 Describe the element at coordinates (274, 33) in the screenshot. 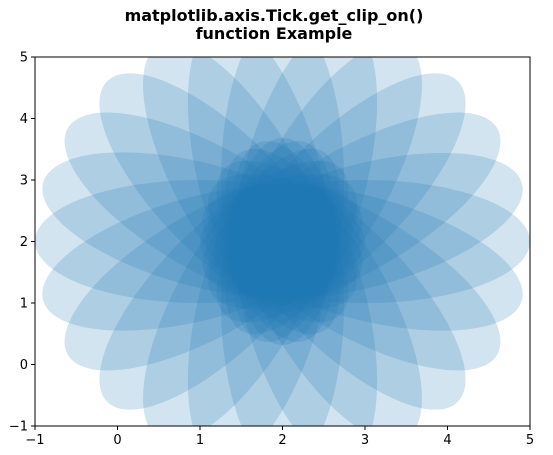

I see `chart-title-line-2: function Example` at that location.